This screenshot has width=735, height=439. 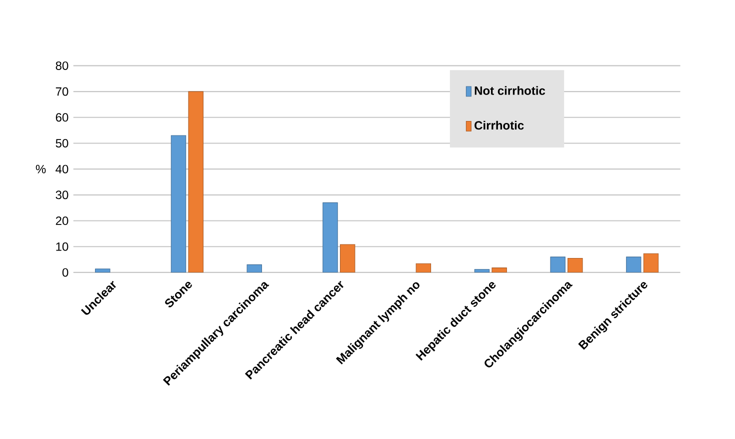 I want to click on y-tick-label: 50, so click(x=62, y=143).